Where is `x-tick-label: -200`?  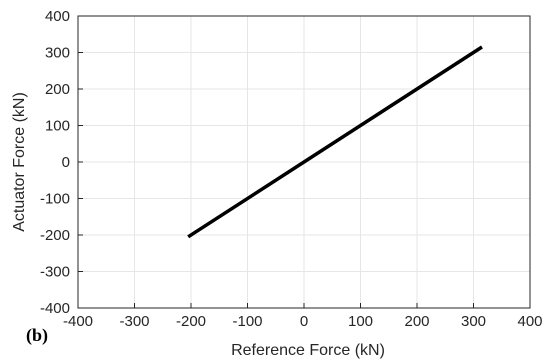
x-tick-label: -200 is located at coordinates (191, 321).